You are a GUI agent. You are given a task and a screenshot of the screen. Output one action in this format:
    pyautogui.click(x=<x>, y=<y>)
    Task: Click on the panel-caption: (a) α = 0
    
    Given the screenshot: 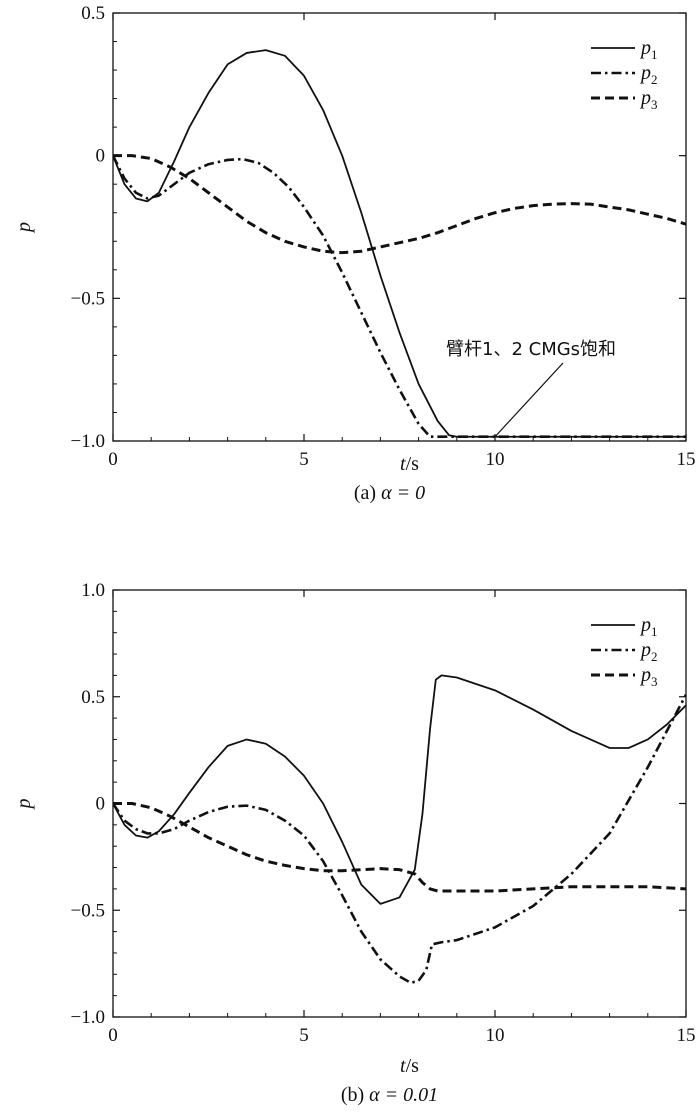 What is the action you would take?
    pyautogui.click(x=389, y=493)
    